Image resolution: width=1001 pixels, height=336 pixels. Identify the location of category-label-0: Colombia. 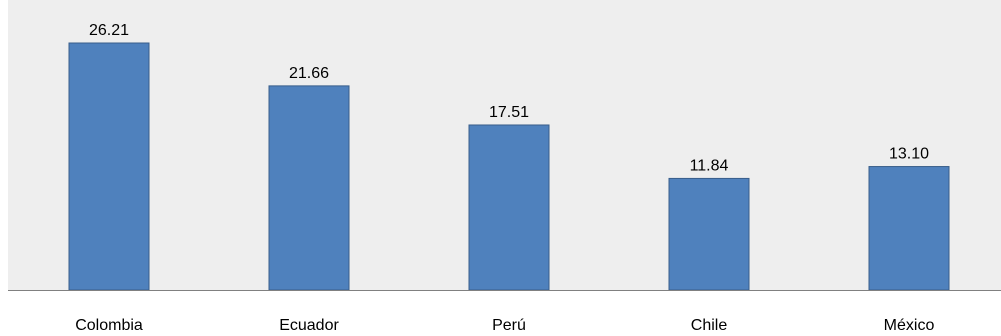
(109, 325).